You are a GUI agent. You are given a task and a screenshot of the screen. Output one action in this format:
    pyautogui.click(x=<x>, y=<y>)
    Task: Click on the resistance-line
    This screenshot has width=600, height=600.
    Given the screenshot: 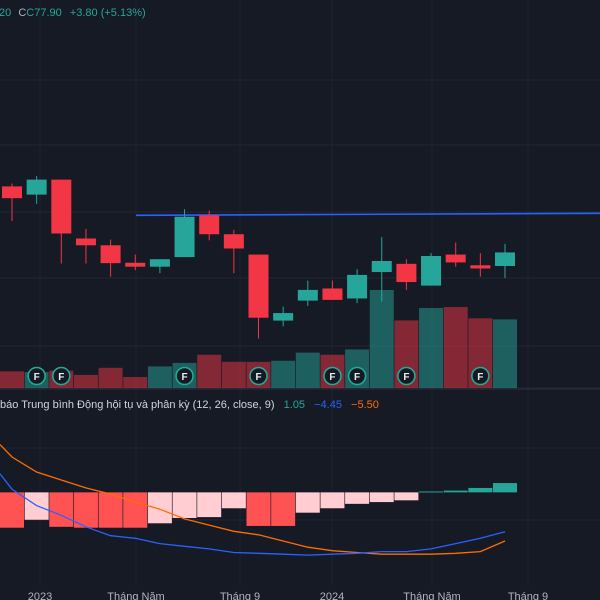 What is the action you would take?
    pyautogui.click(x=367, y=214)
    